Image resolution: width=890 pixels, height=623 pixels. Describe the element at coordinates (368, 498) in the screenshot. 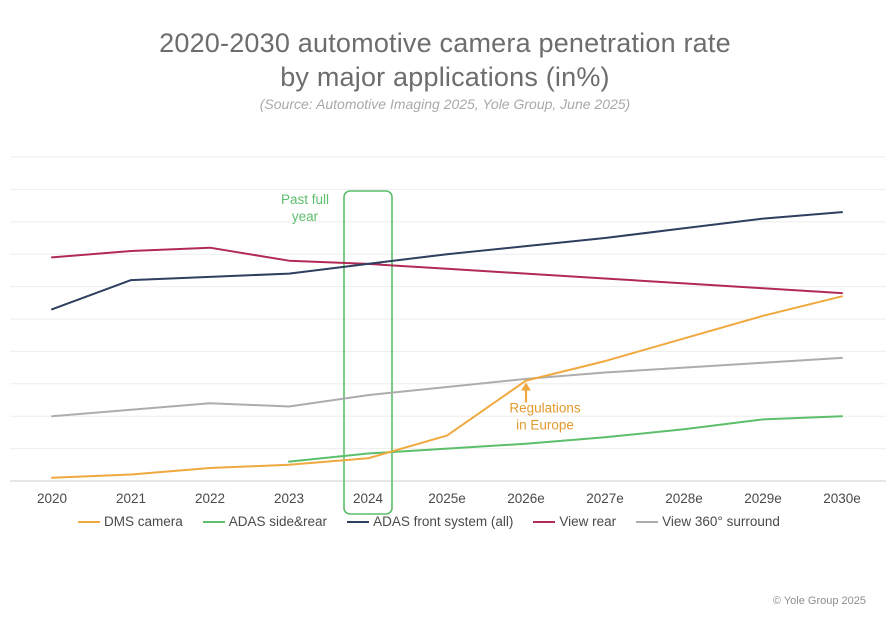

I see `x-tick-label: 2024` at that location.